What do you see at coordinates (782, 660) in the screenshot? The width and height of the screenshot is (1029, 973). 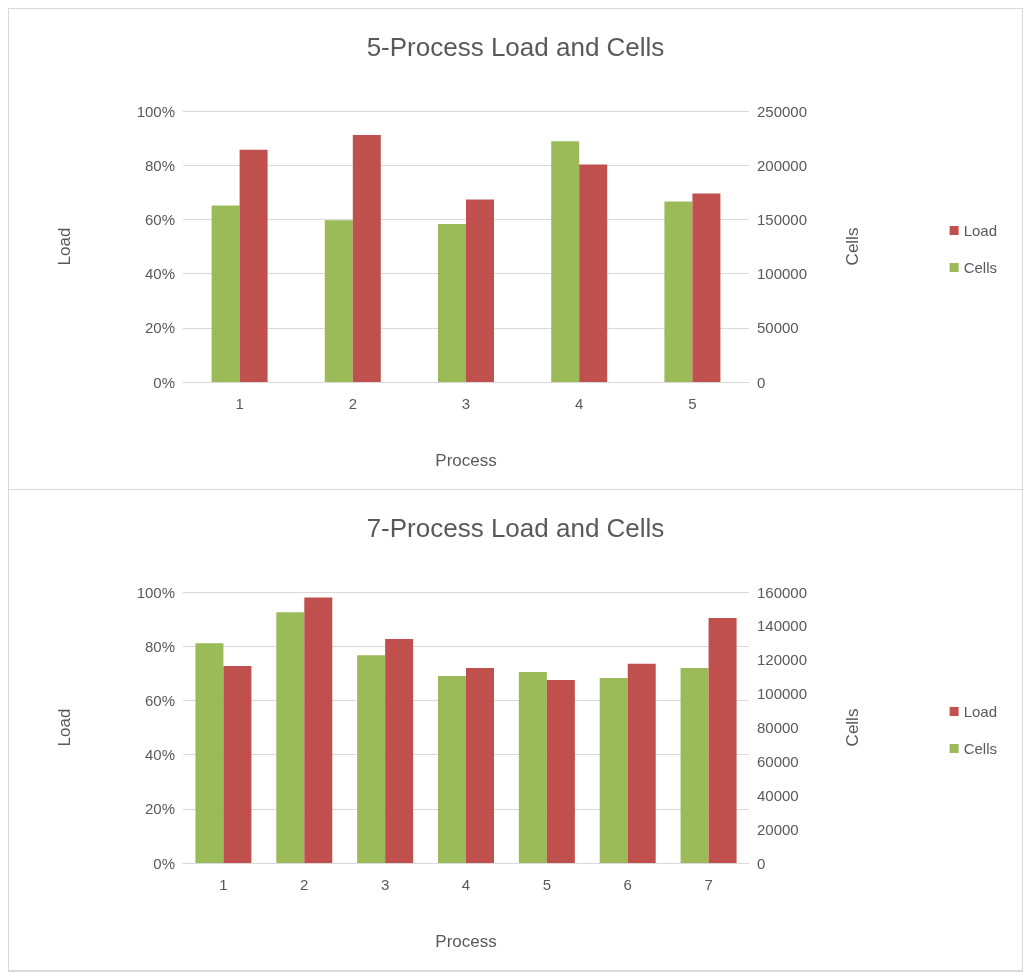 I see `y2-tick-label: 120000` at bounding box center [782, 660].